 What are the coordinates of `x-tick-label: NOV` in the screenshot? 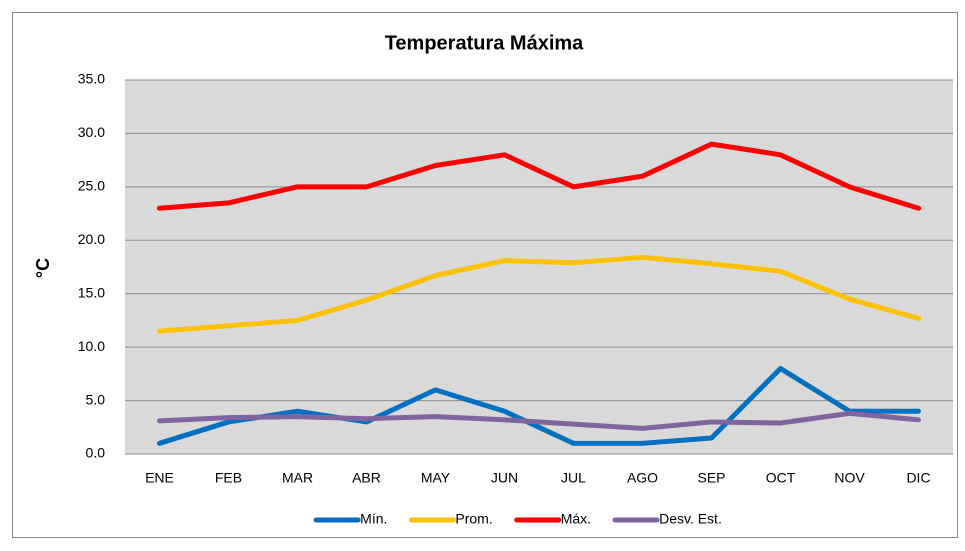 It's located at (849, 478).